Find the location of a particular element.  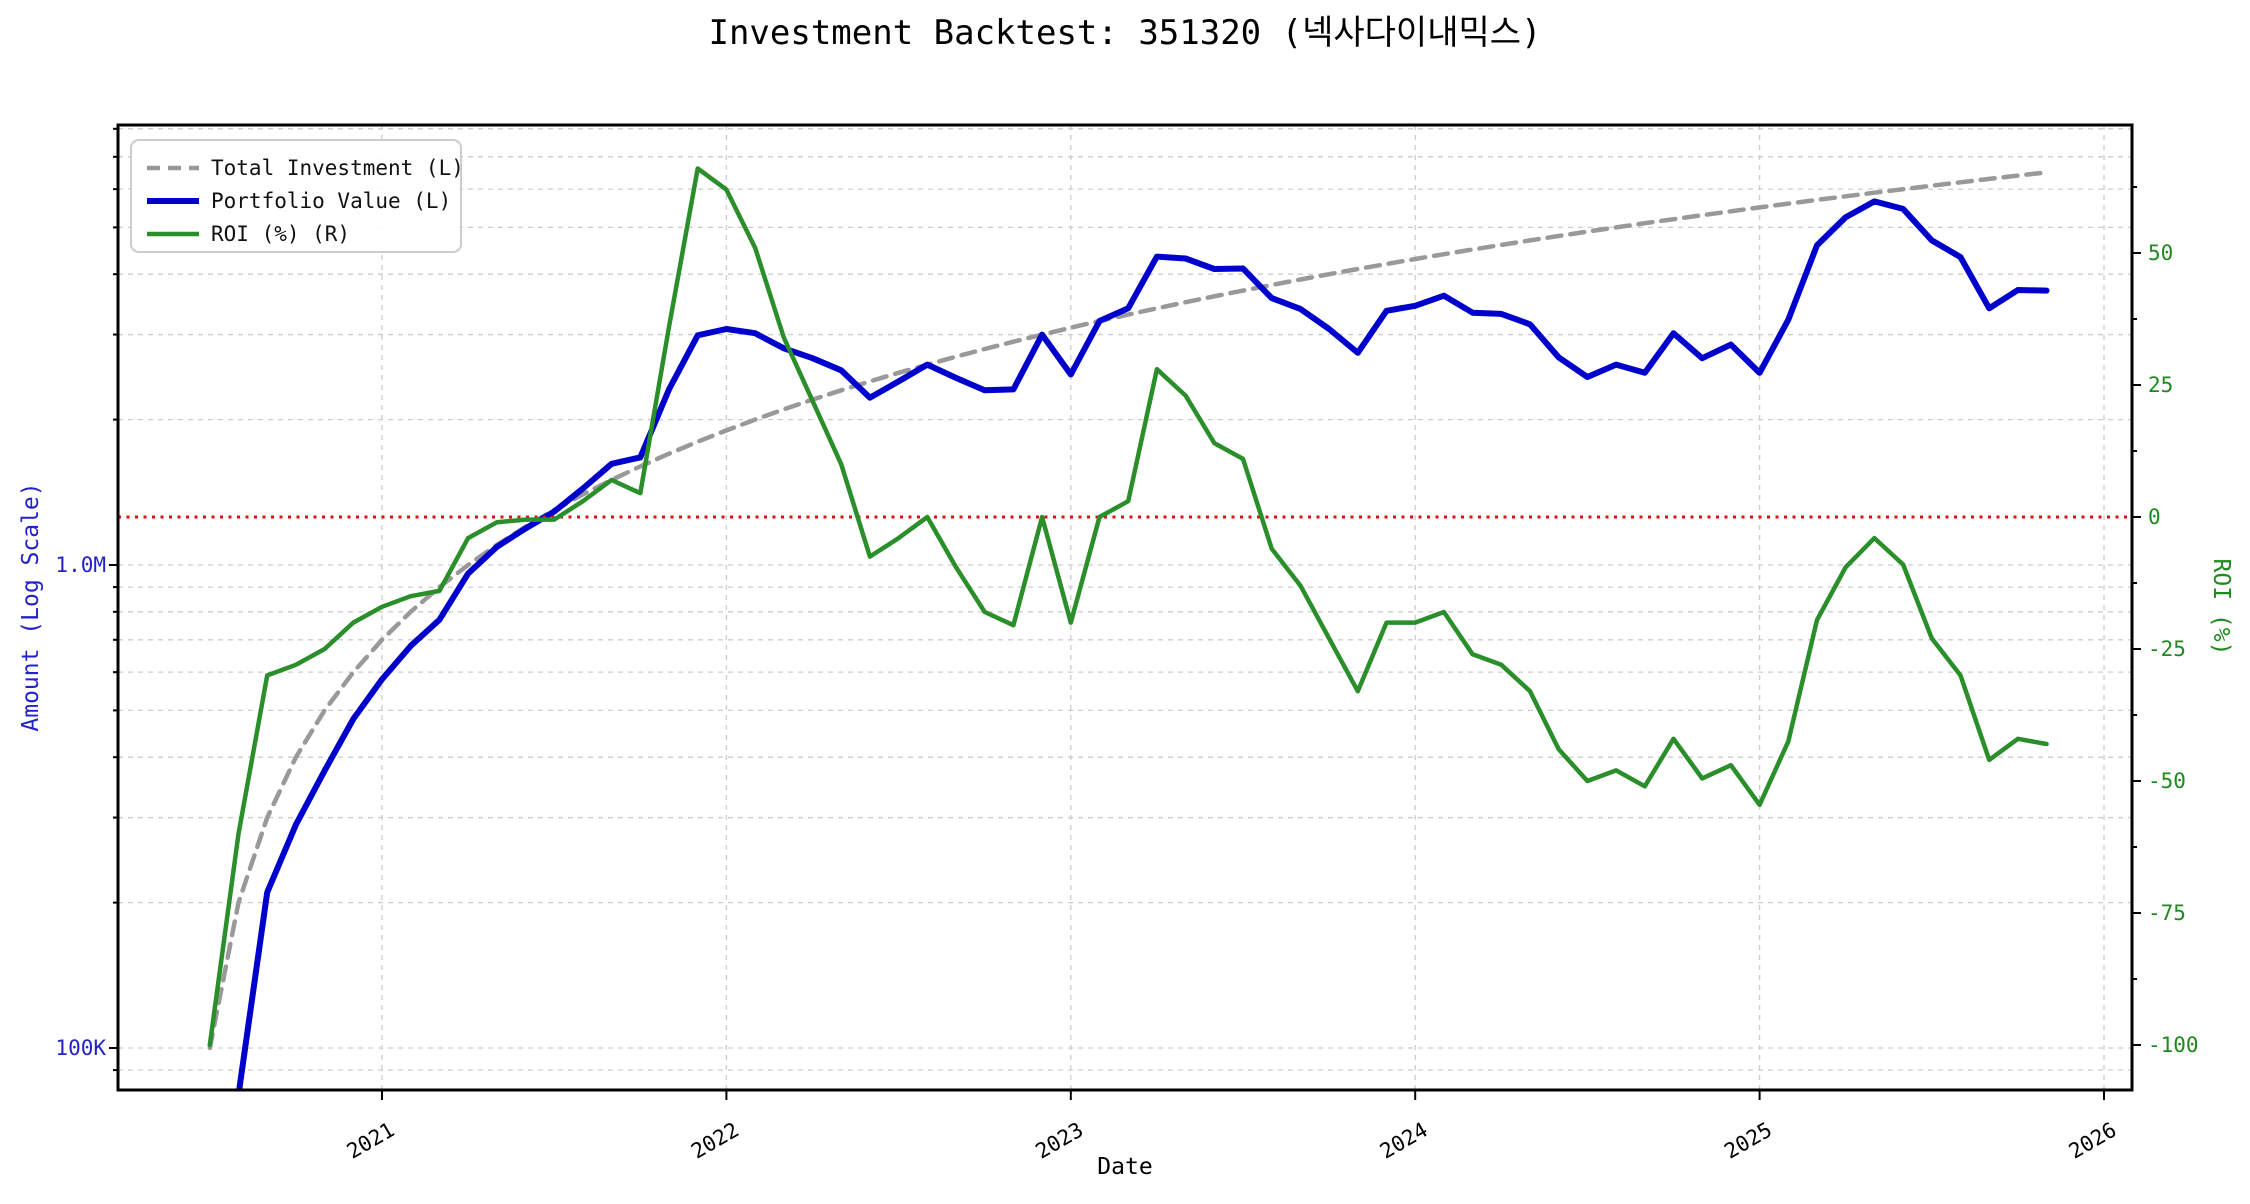

right-axis-label: ROI (%) is located at coordinates (2221, 607).